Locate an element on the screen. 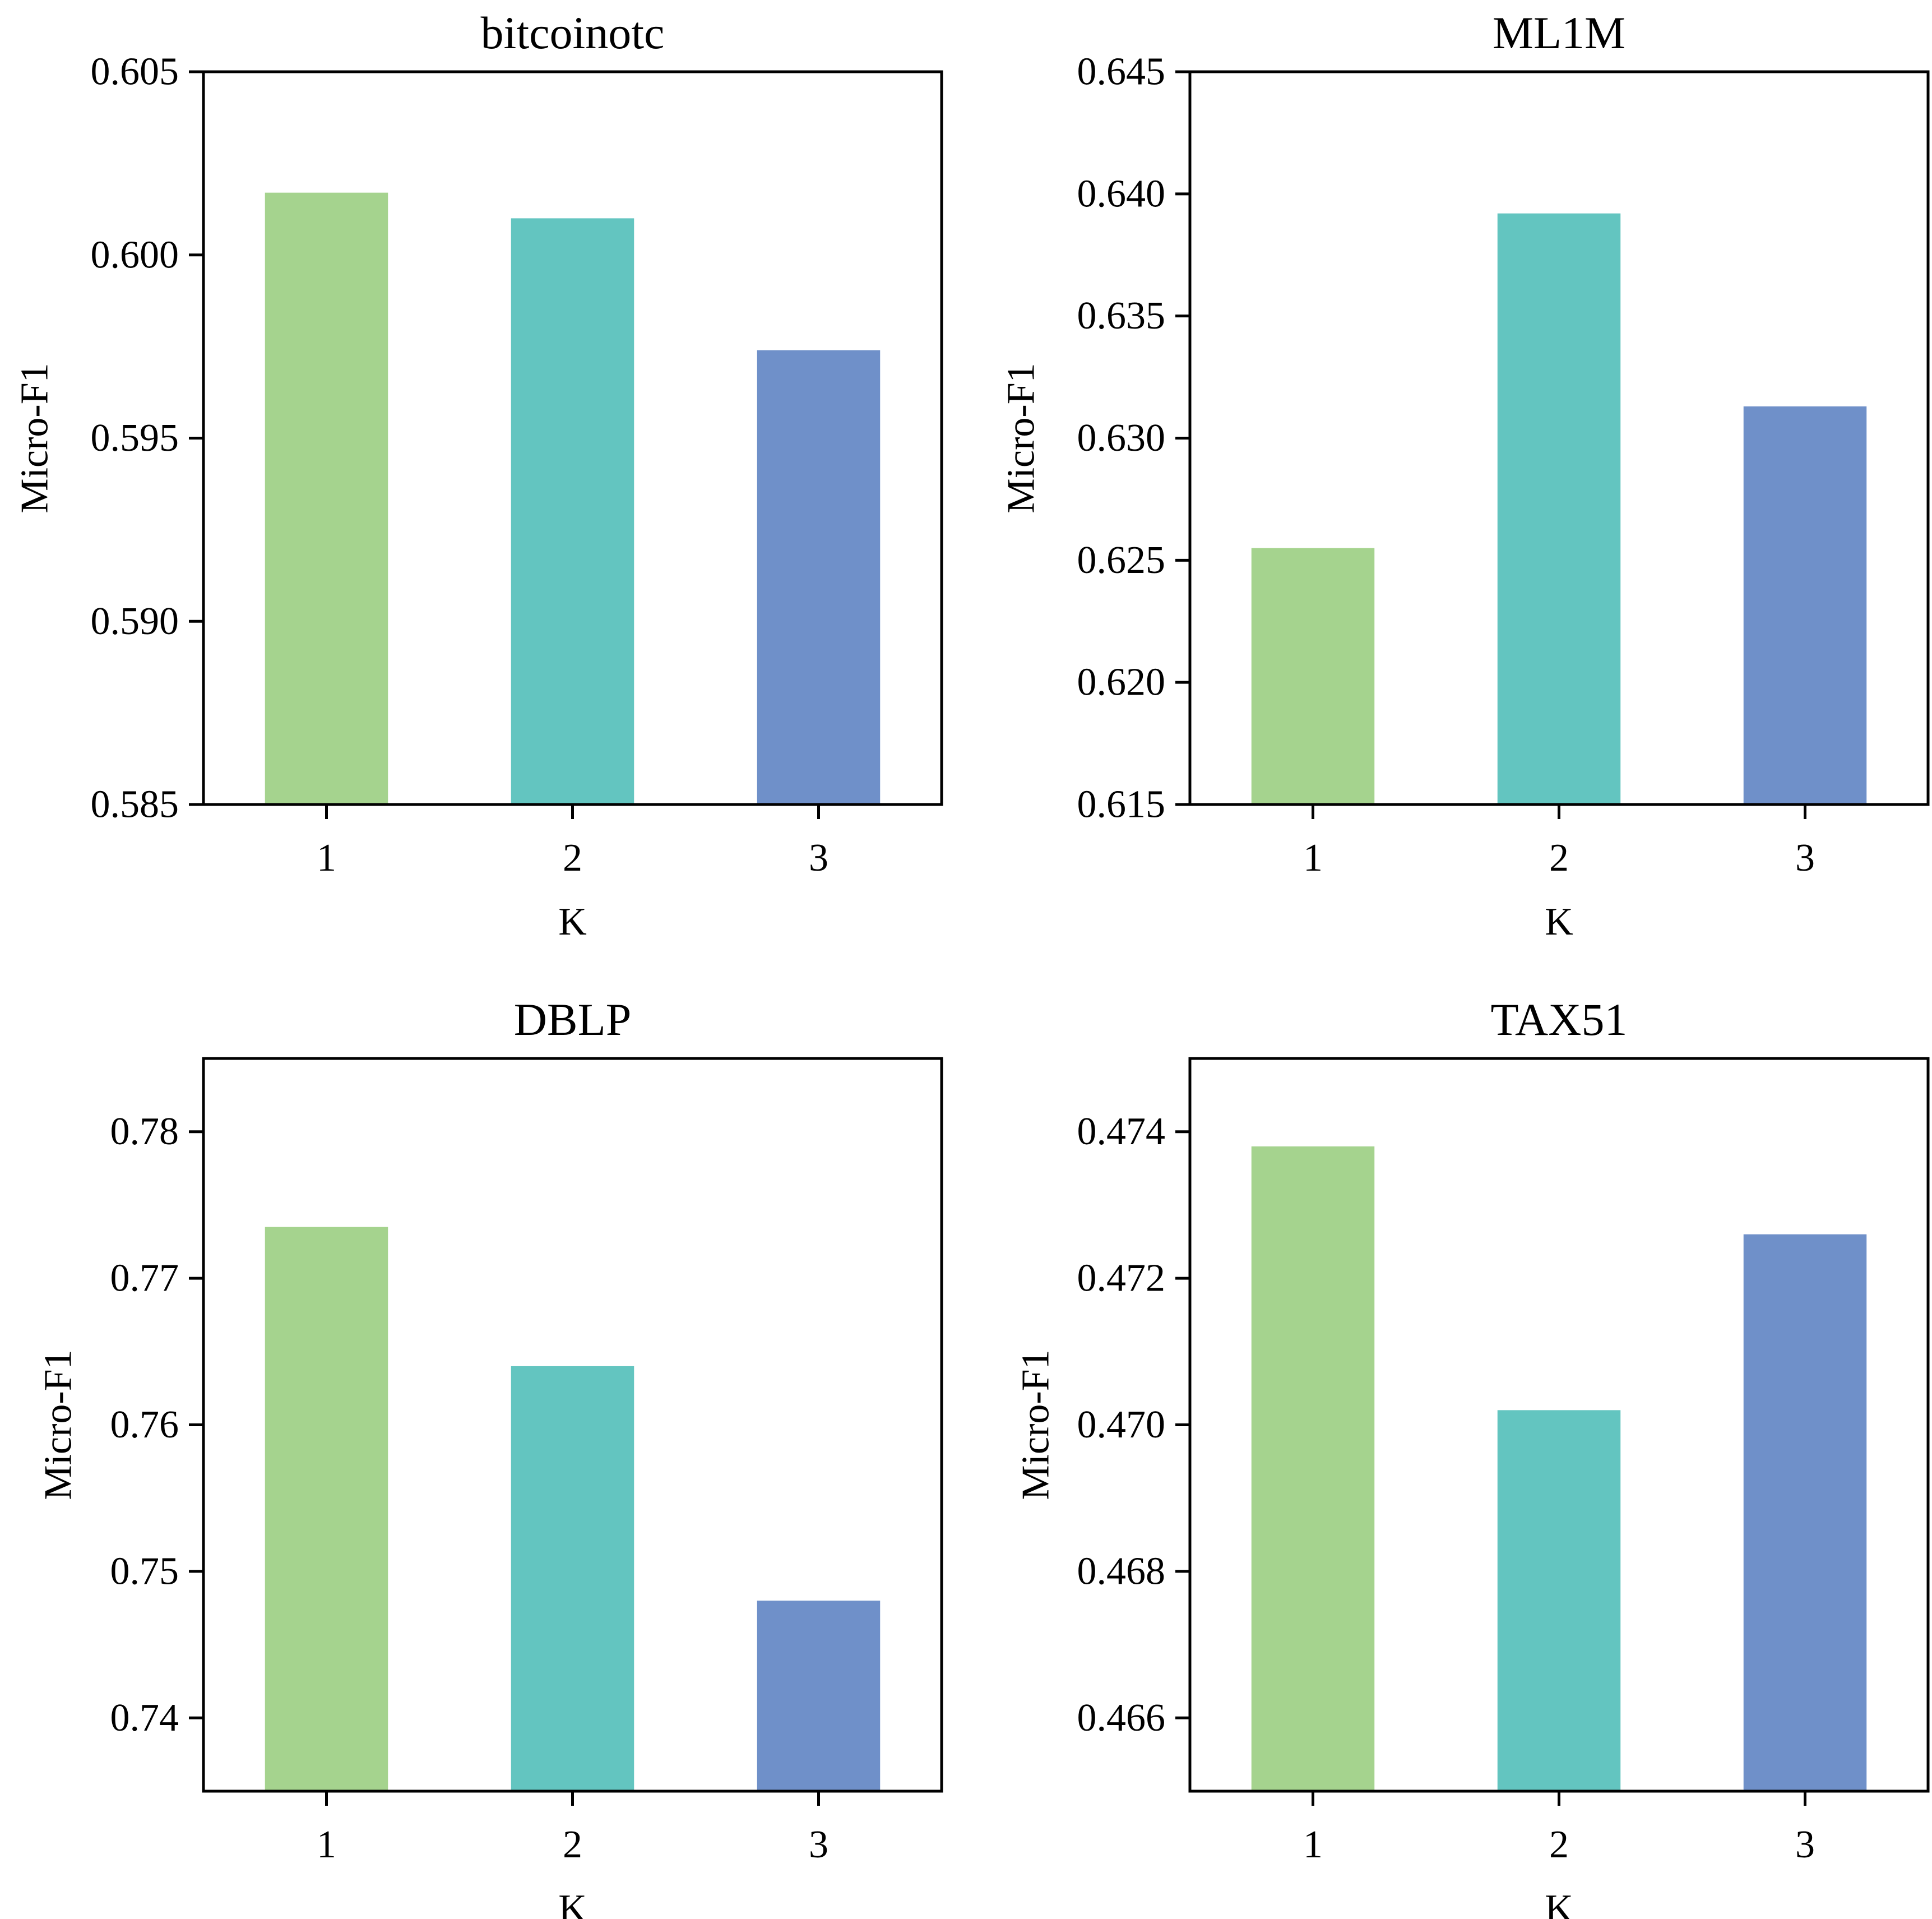 The height and width of the screenshot is (1919, 1932). y-tick-label: 0.474 is located at coordinates (1121, 1132).